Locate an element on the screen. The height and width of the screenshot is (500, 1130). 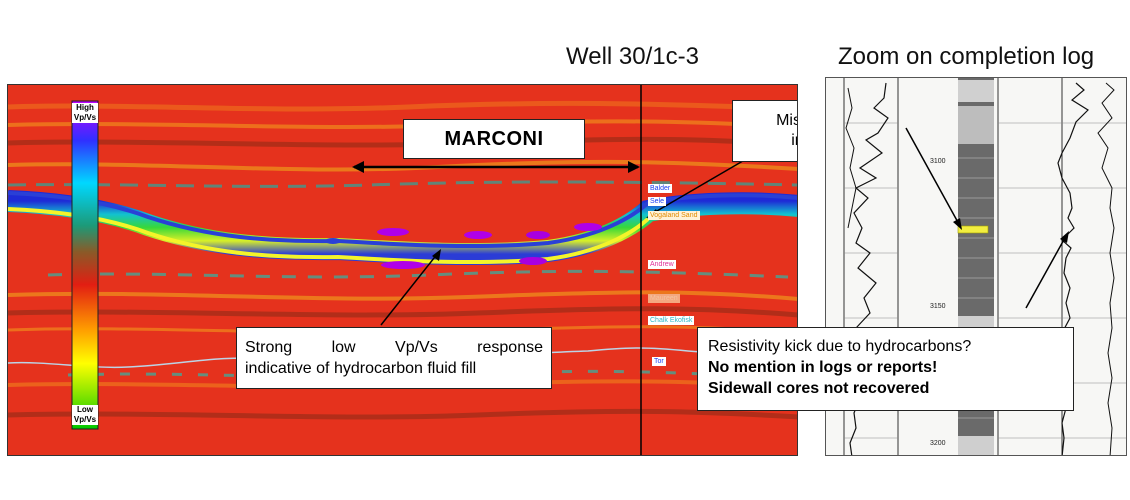
colorbar-high-label: High Vp/Vs is located at coordinates (85, 113).